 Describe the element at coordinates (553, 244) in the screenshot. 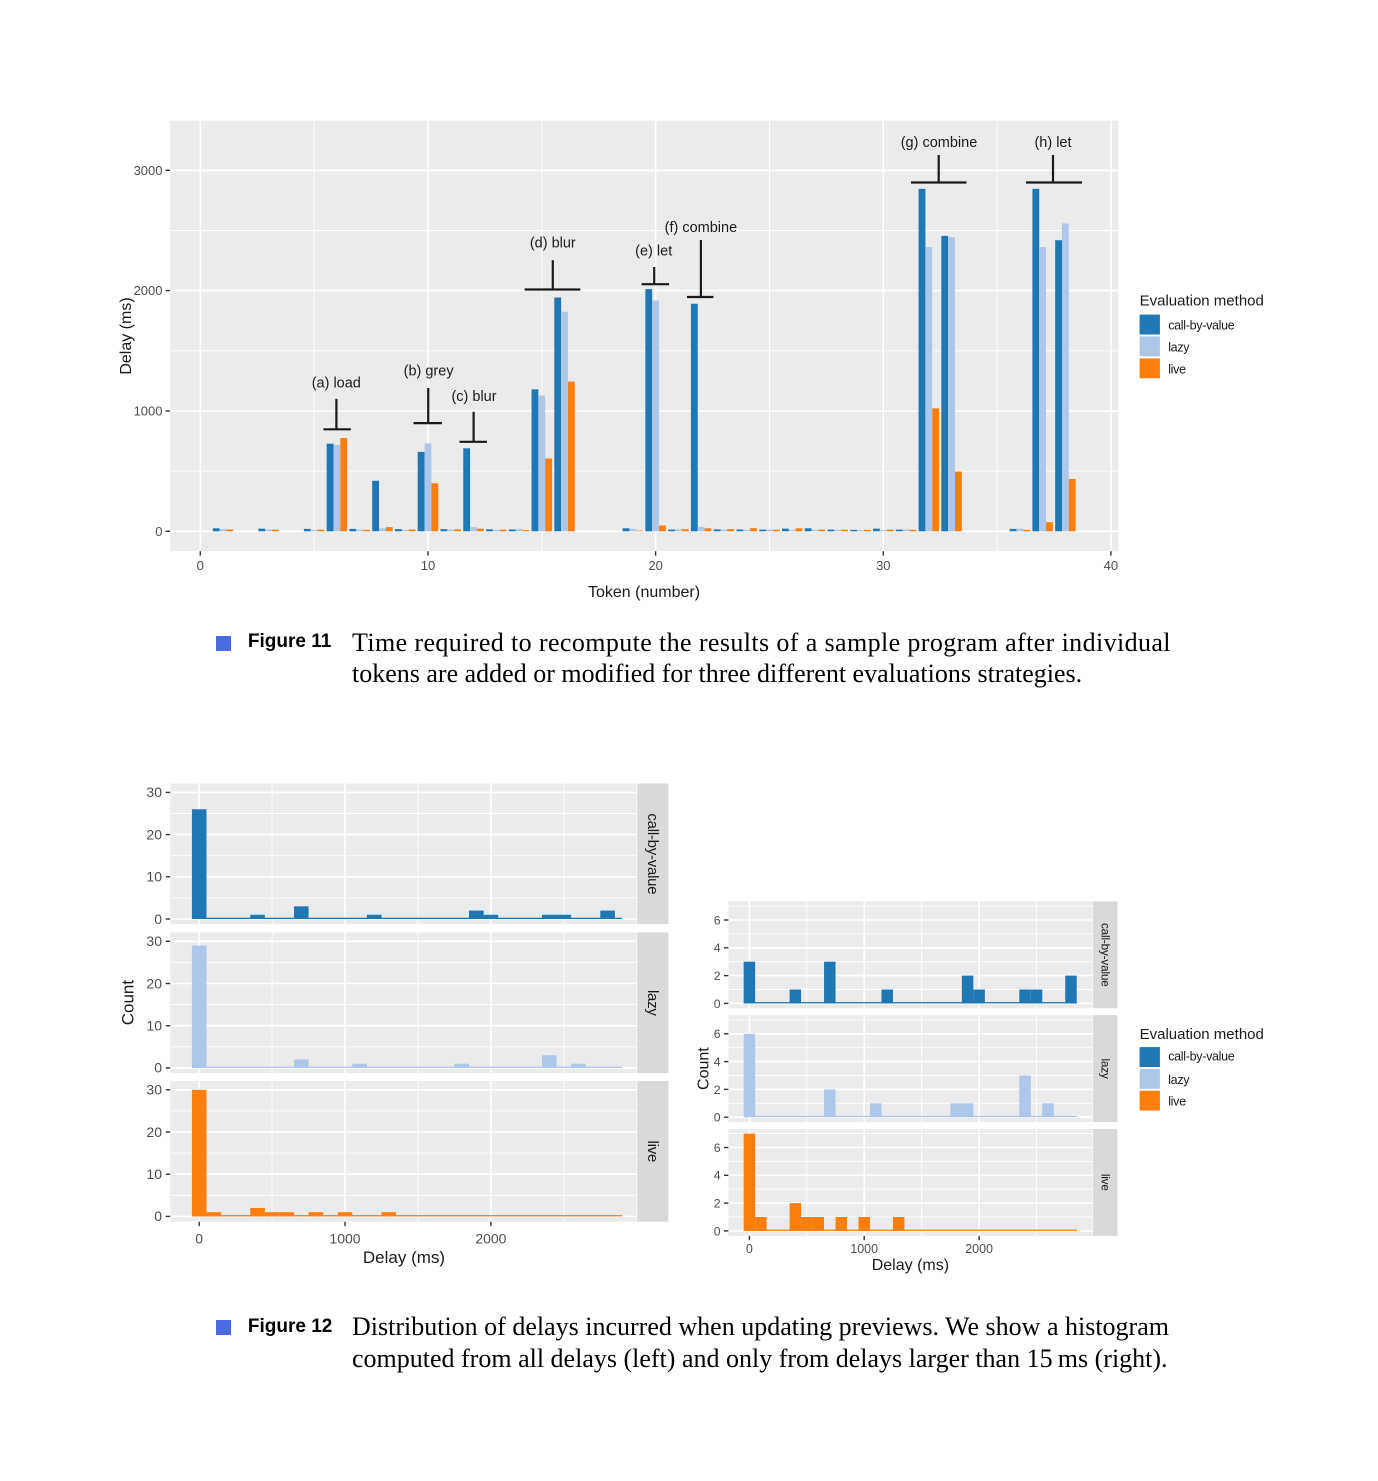

I see `svg-text: (d) blur` at that location.